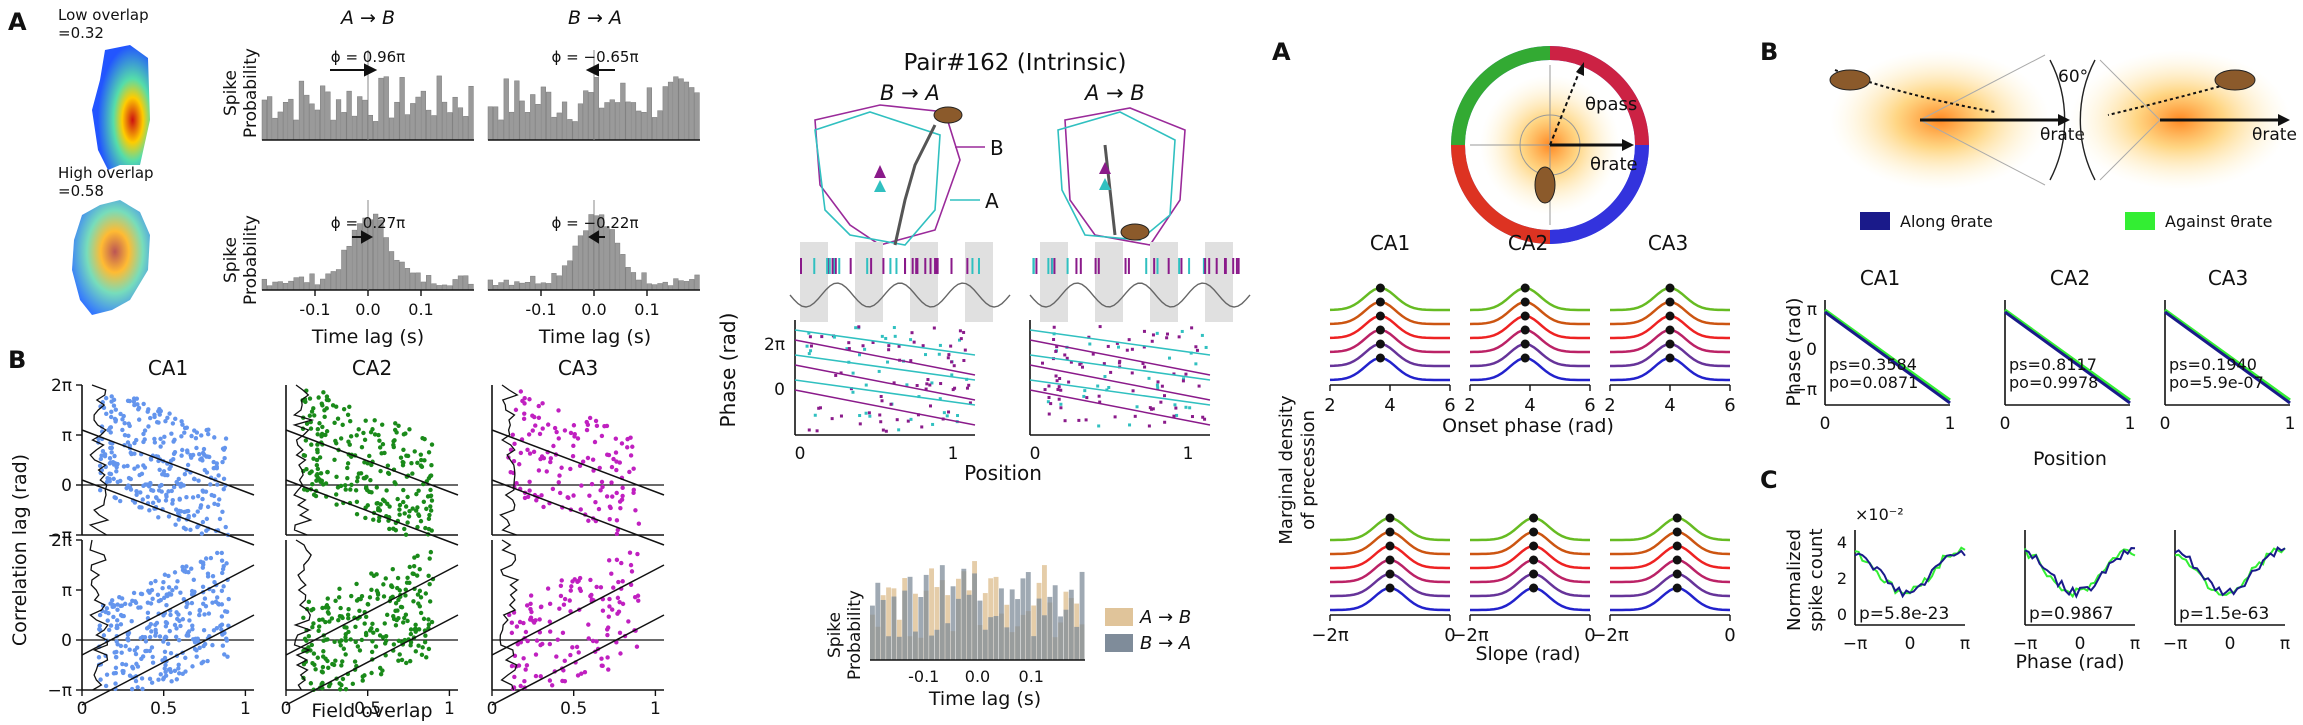  I want to click on marginal-density, so click(99, 460).